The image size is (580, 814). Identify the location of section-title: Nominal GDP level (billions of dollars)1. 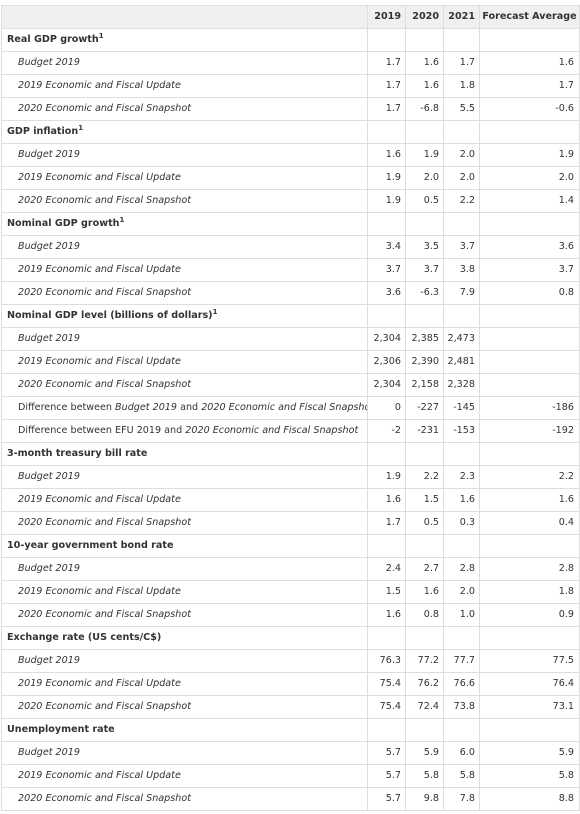
(184, 316).